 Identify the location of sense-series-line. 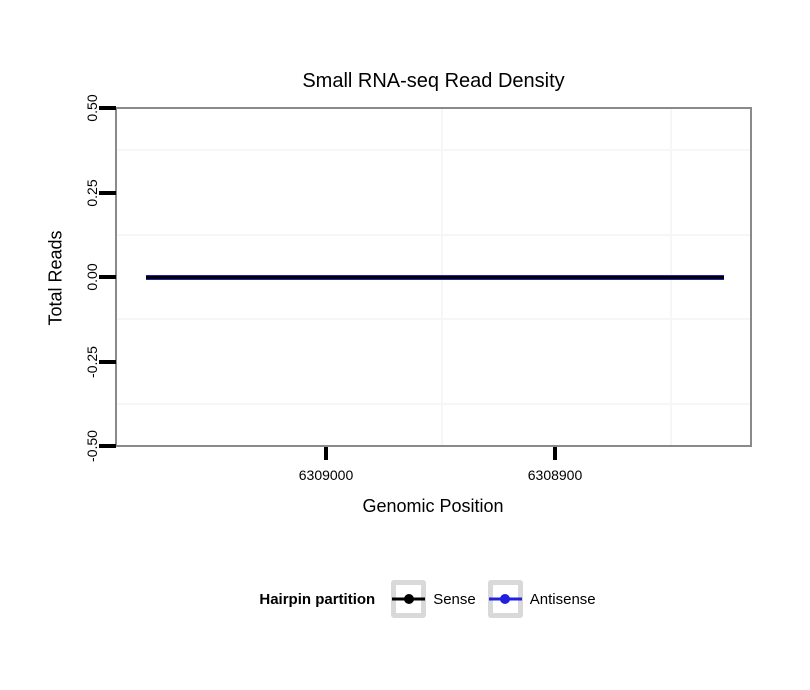
(435, 277).